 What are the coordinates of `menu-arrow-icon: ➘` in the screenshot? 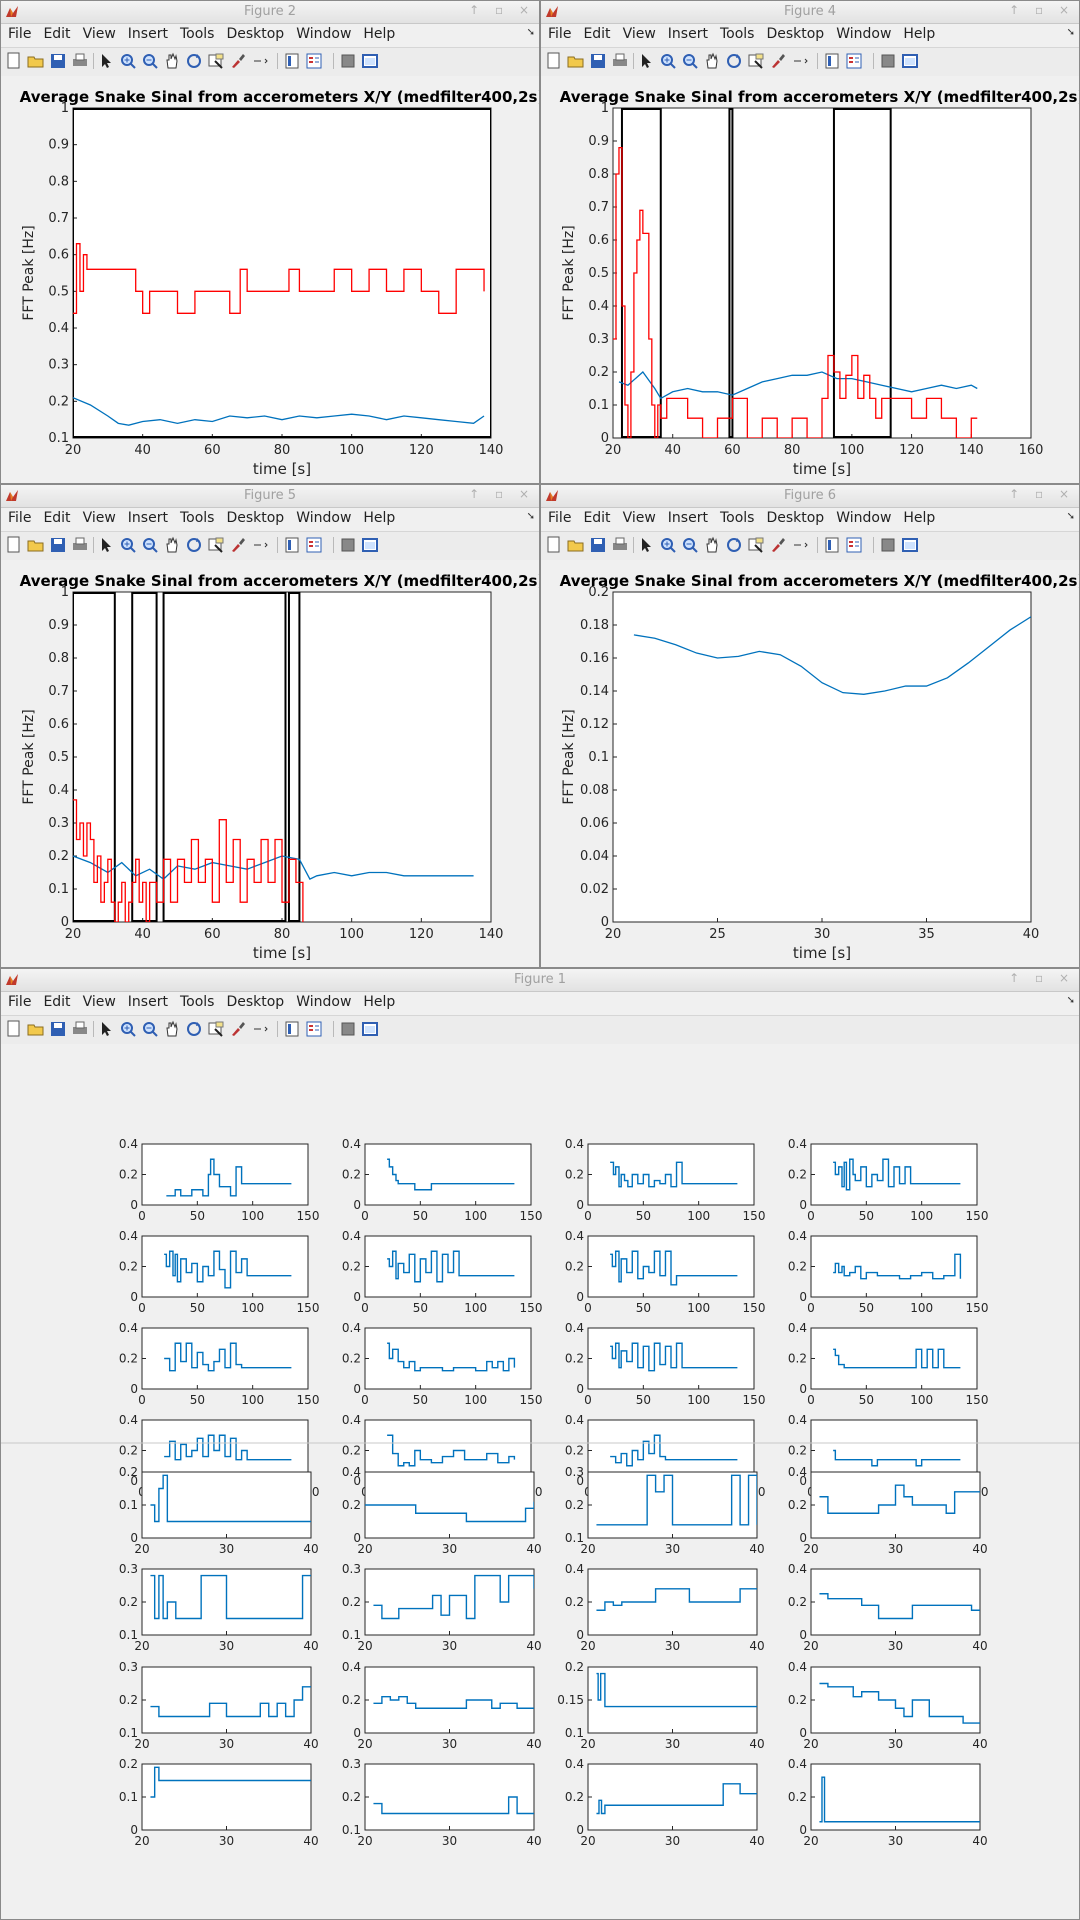 It's located at (1070, 516).